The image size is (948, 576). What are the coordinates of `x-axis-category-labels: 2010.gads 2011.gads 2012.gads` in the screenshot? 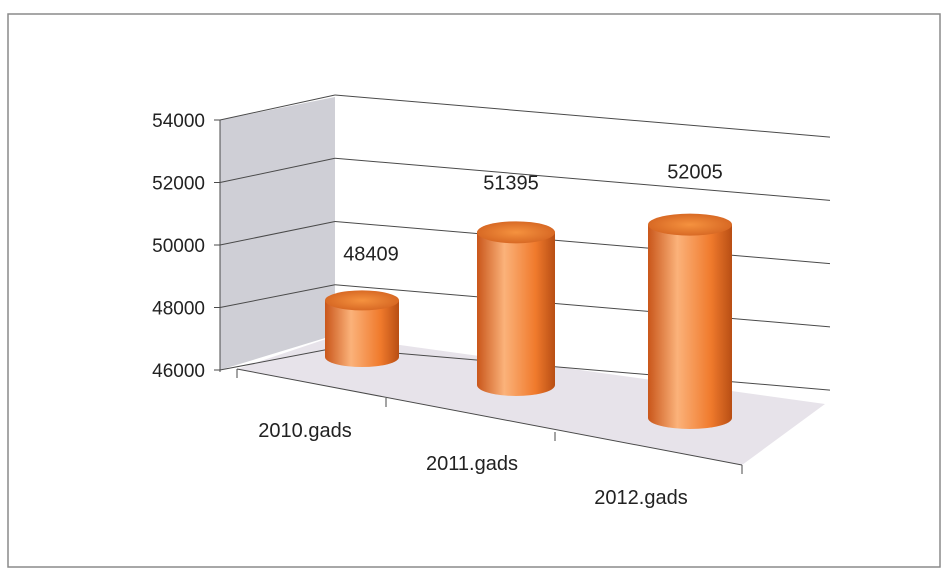 It's located at (472, 464).